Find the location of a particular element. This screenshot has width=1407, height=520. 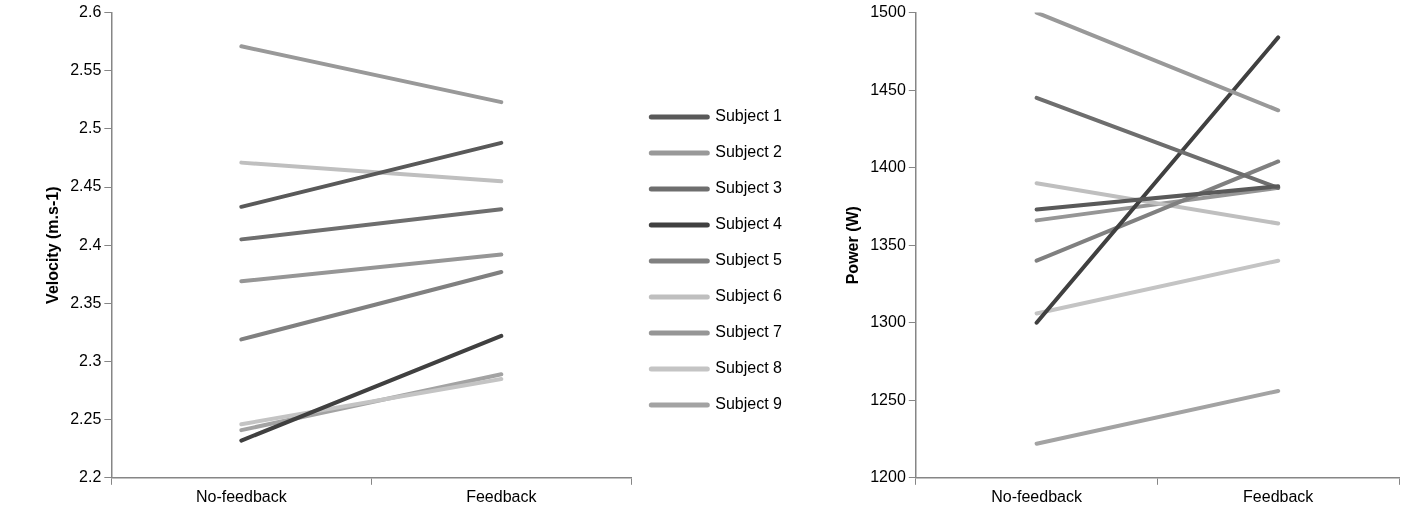

y-tick-label: 2.2 is located at coordinates (90, 477).